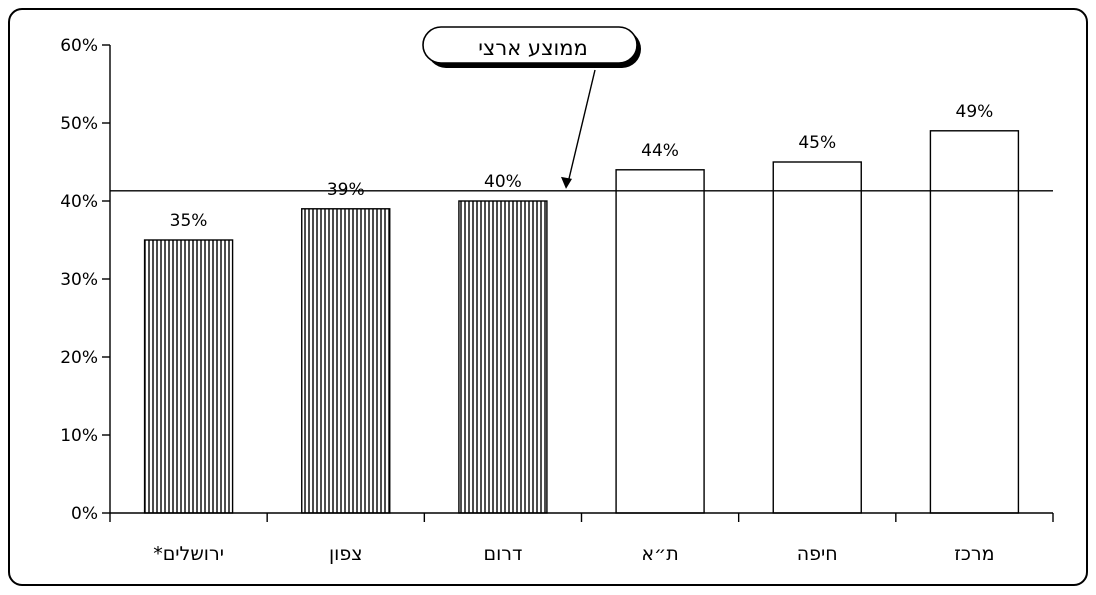 Image resolution: width=1096 pixels, height=595 pixels. I want to click on category-label-2: צפון, so click(346, 554).